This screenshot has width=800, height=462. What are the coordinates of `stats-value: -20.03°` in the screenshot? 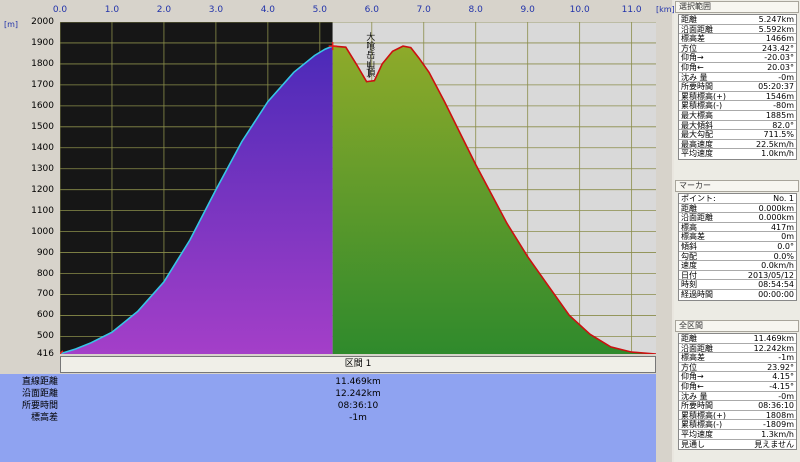 It's located at (779, 58).